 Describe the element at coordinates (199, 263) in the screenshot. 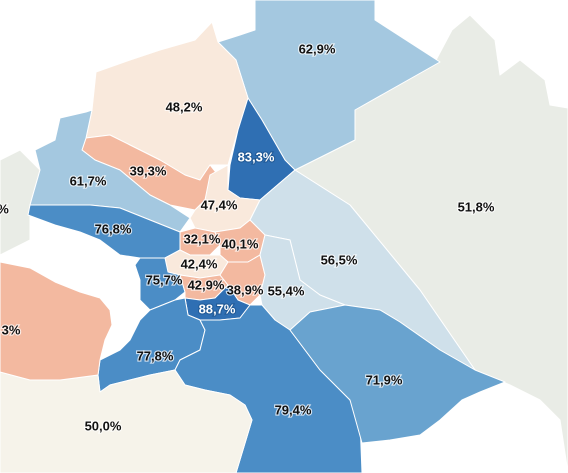

I see `district-label-inner-3: 42,4%` at that location.